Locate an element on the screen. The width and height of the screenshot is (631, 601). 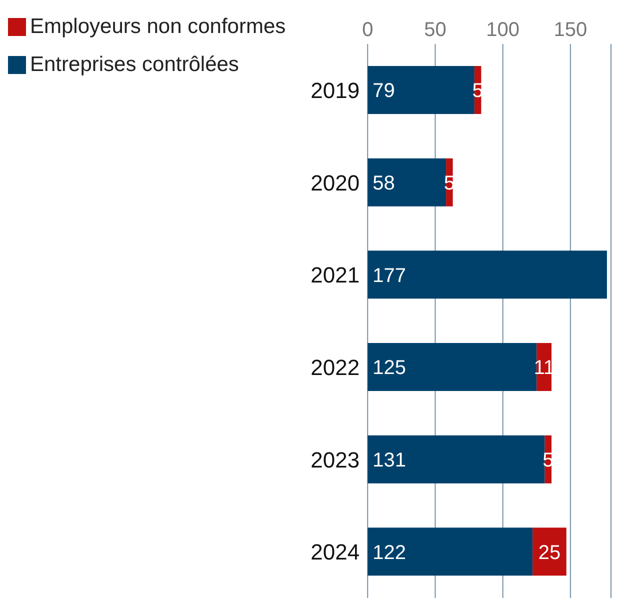
y-tick-label: 2020 is located at coordinates (335, 183).